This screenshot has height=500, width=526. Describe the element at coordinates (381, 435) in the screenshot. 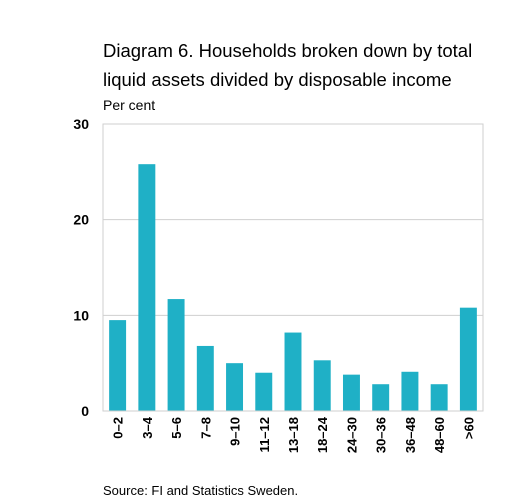

I see `x-tick-label: 30–36` at that location.